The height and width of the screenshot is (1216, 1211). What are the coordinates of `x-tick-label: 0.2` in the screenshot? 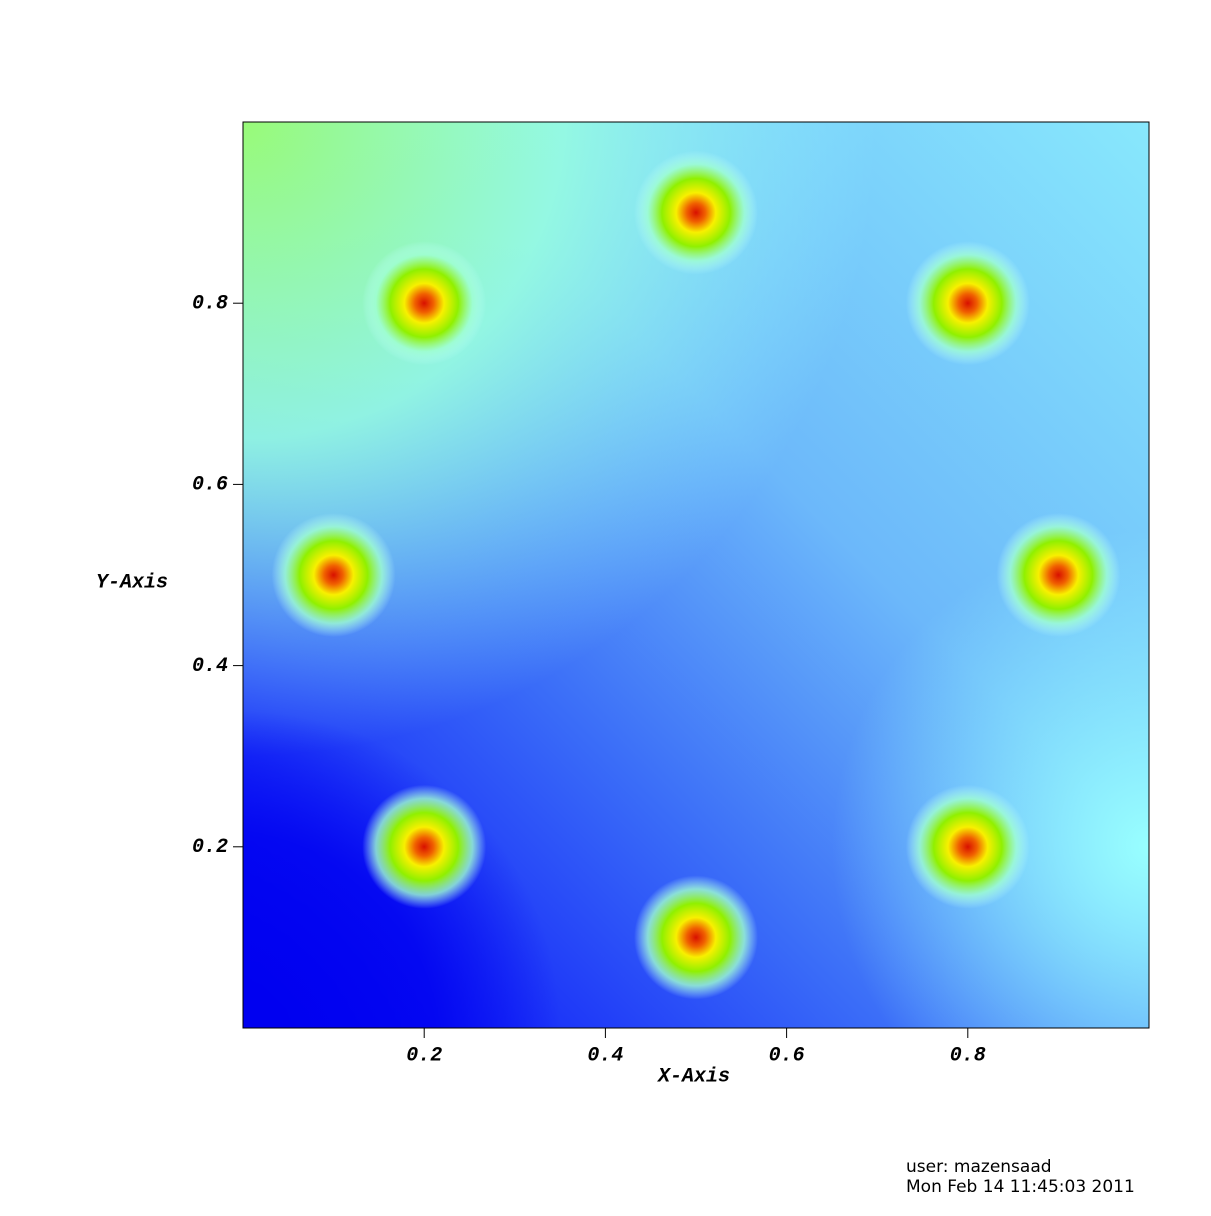 It's located at (424, 1055).